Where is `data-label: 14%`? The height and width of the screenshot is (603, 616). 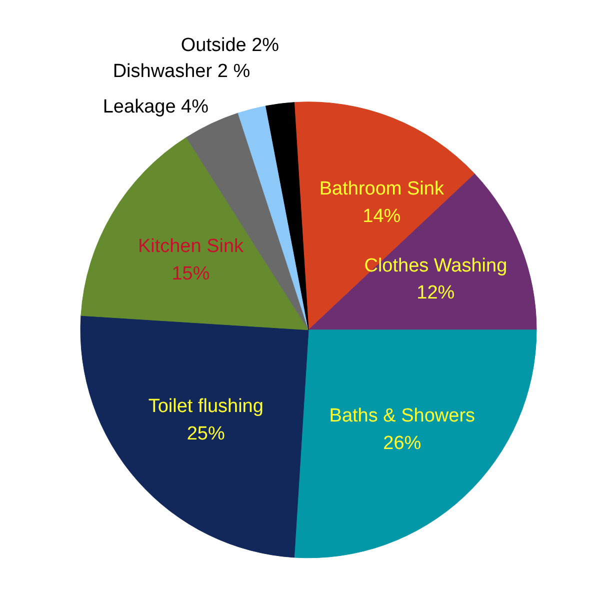 data-label: 14% is located at coordinates (381, 216).